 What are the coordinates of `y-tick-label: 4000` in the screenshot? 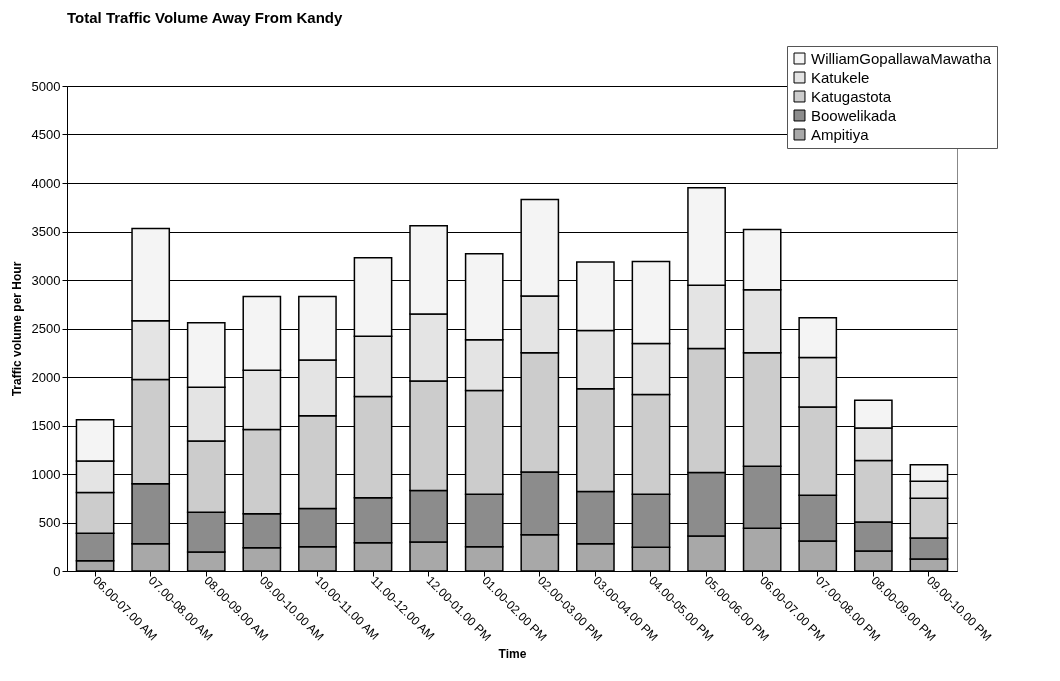 It's located at (46, 183).